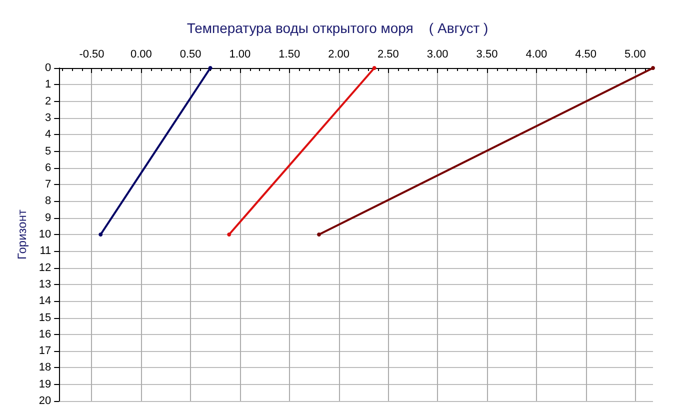 This screenshot has width=675, height=419. What do you see at coordinates (48, 118) in the screenshot?
I see `y-tick-label: 3` at bounding box center [48, 118].